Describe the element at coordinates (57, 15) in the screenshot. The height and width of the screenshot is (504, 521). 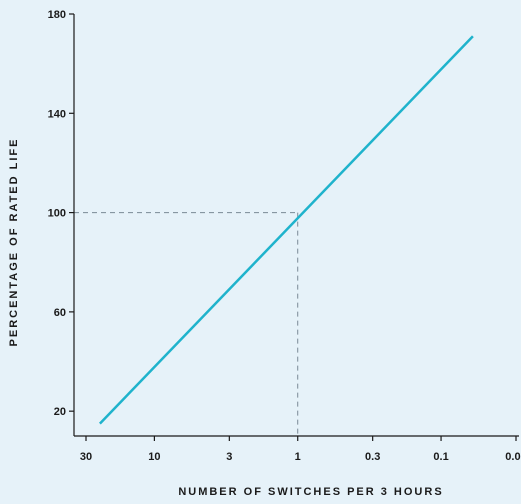
I see `y-tick-label: 180` at that location.